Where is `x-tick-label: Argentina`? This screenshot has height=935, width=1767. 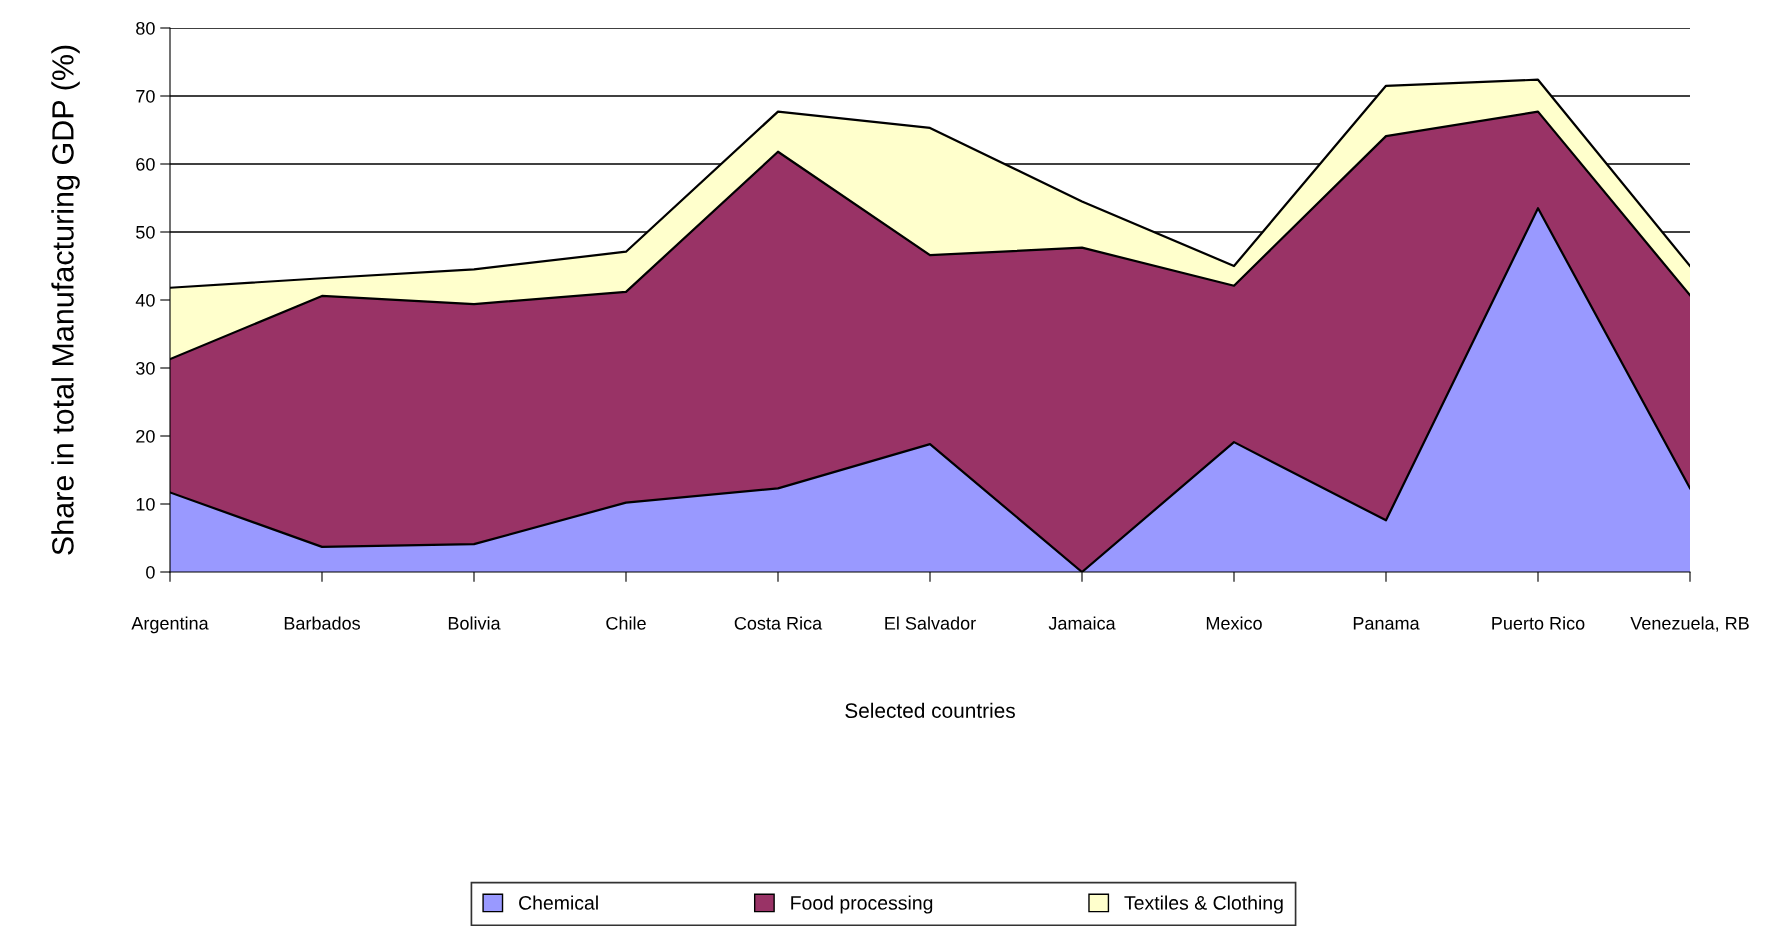 x-tick-label: Argentina is located at coordinates (170, 625).